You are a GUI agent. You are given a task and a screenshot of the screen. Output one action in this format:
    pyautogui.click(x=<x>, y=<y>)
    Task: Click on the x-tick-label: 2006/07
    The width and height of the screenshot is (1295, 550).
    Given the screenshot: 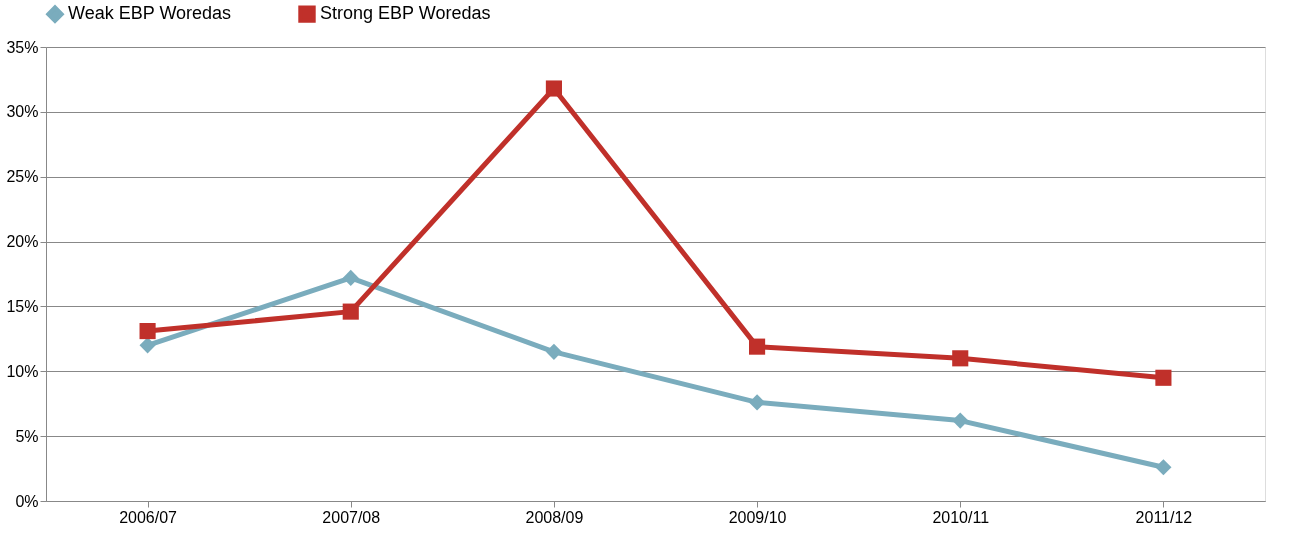 What is the action you would take?
    pyautogui.click(x=148, y=517)
    